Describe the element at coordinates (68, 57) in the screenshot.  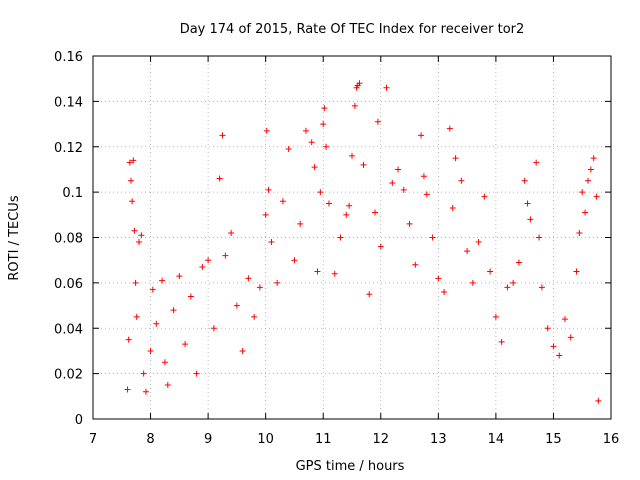
I see `y-tick-label: 0.16` at that location.